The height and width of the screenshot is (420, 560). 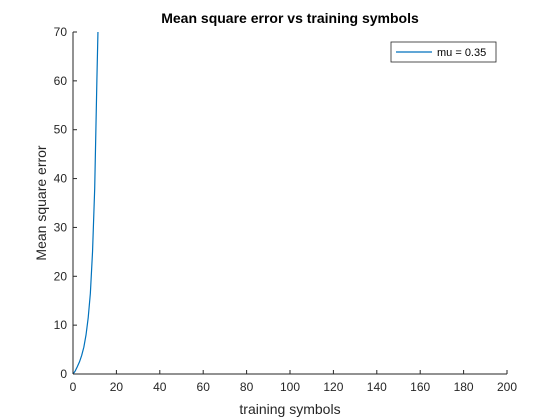 What do you see at coordinates (117, 387) in the screenshot?
I see `x-tick-label: 20` at bounding box center [117, 387].